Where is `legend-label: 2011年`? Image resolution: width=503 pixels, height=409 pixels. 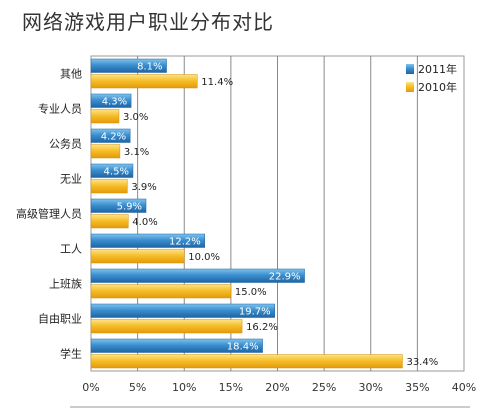 legend-label: 2011年 is located at coordinates (437, 69).